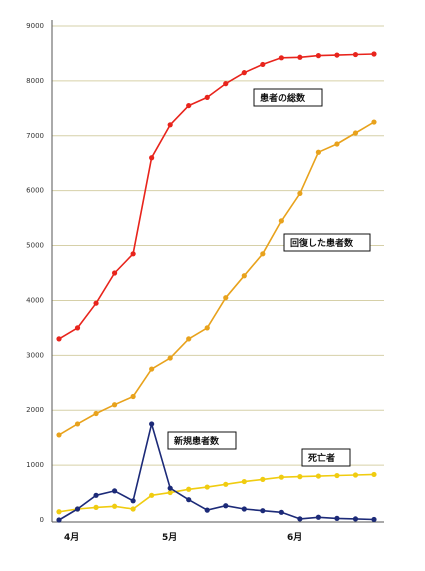 The height and width of the screenshot is (571, 425). I want to click on y-tick-label: 4000, so click(35, 300).